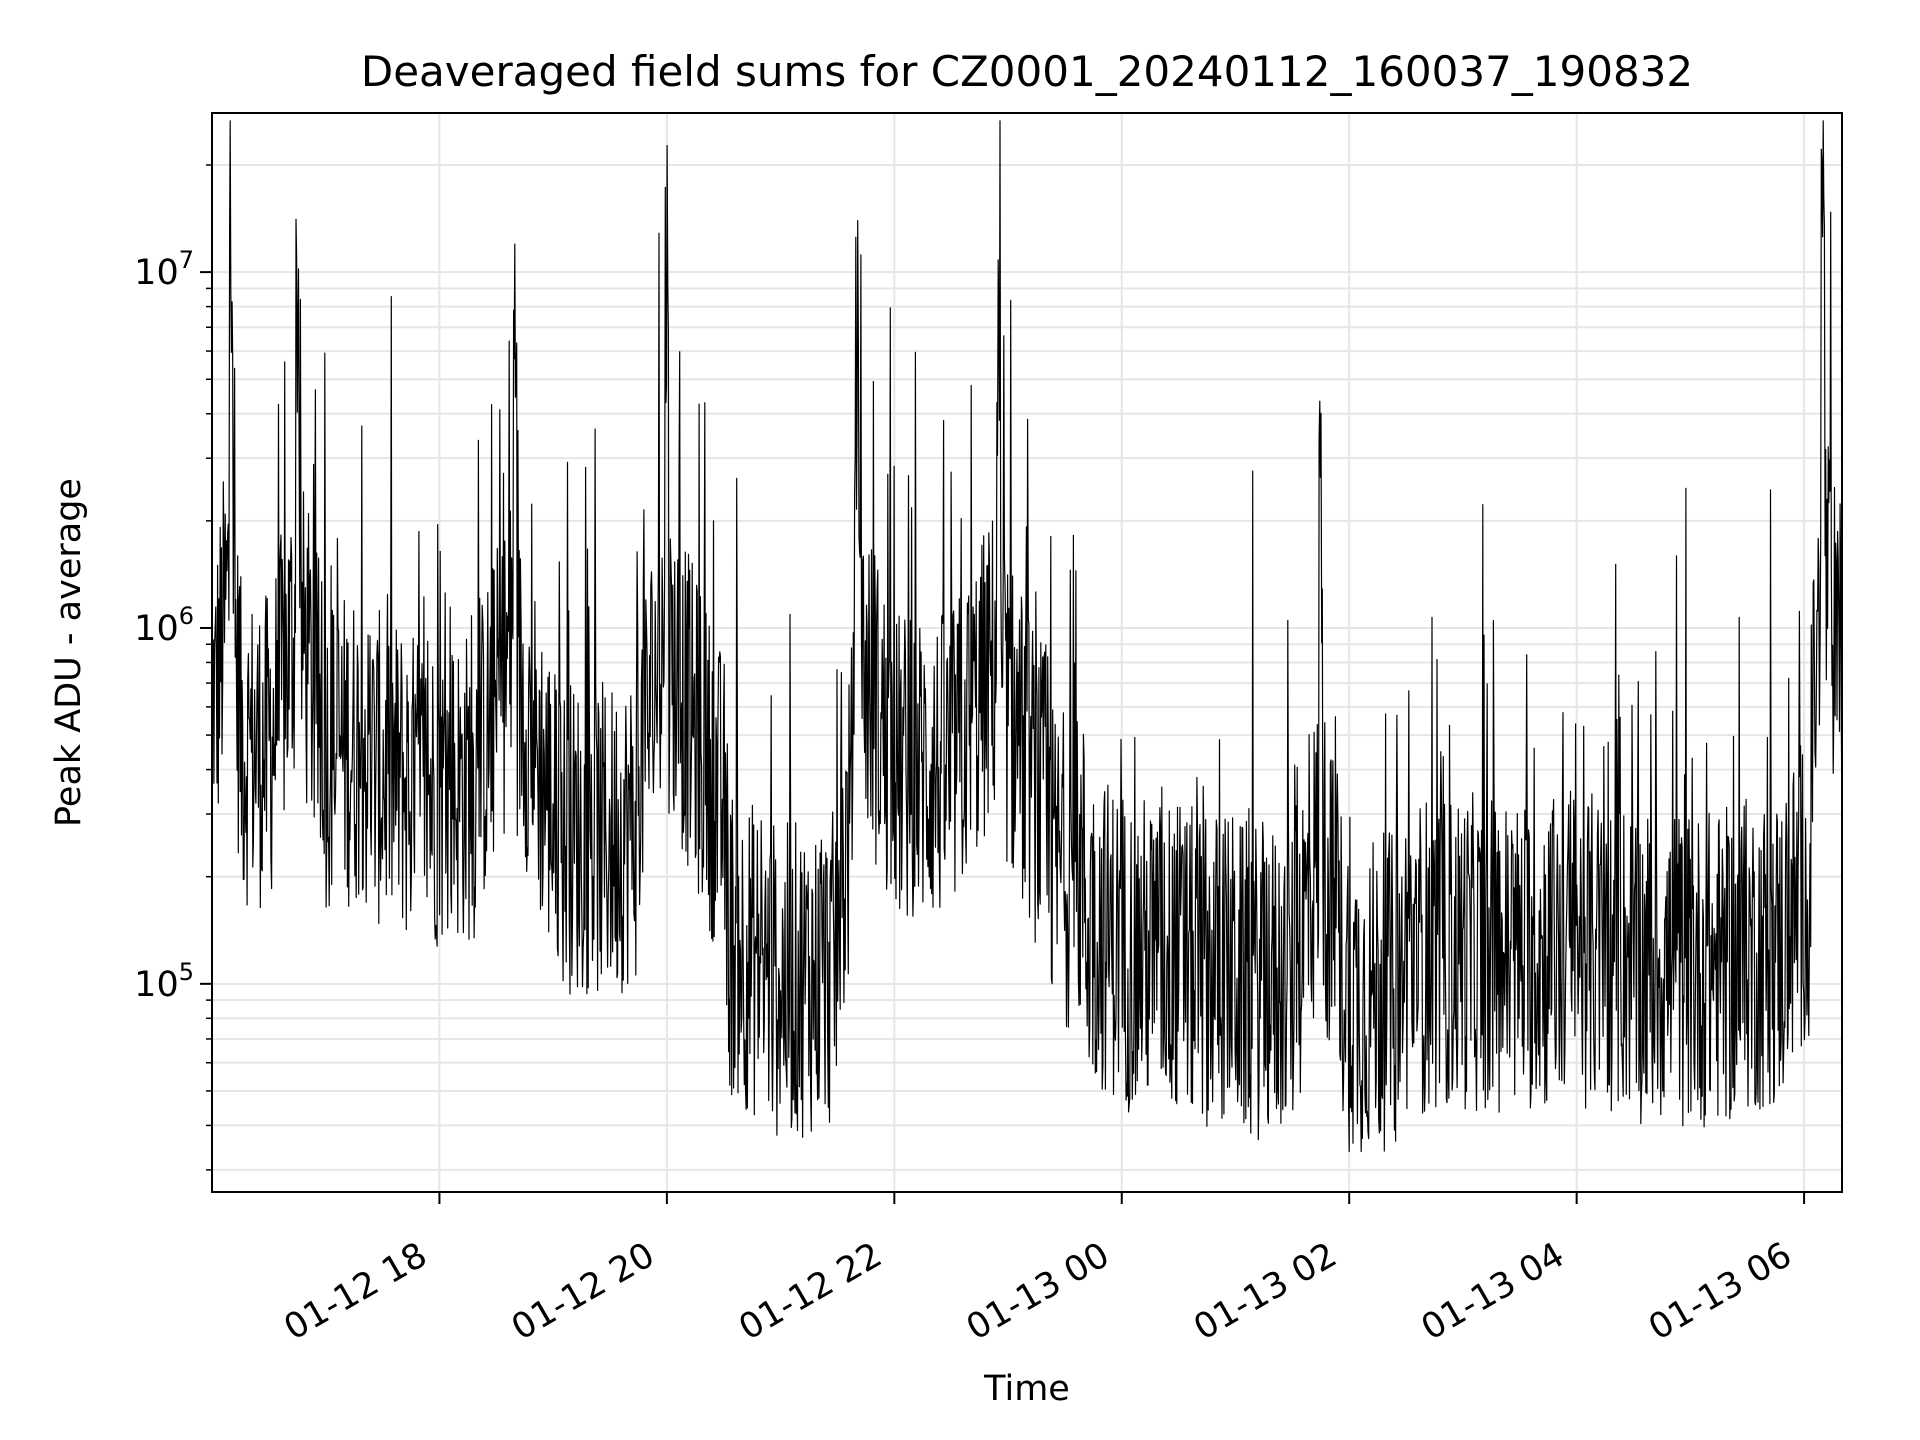 The width and height of the screenshot is (1920, 1440). Describe the element at coordinates (164, 981) in the screenshot. I see `y-tick-label: 10⁵` at that location.